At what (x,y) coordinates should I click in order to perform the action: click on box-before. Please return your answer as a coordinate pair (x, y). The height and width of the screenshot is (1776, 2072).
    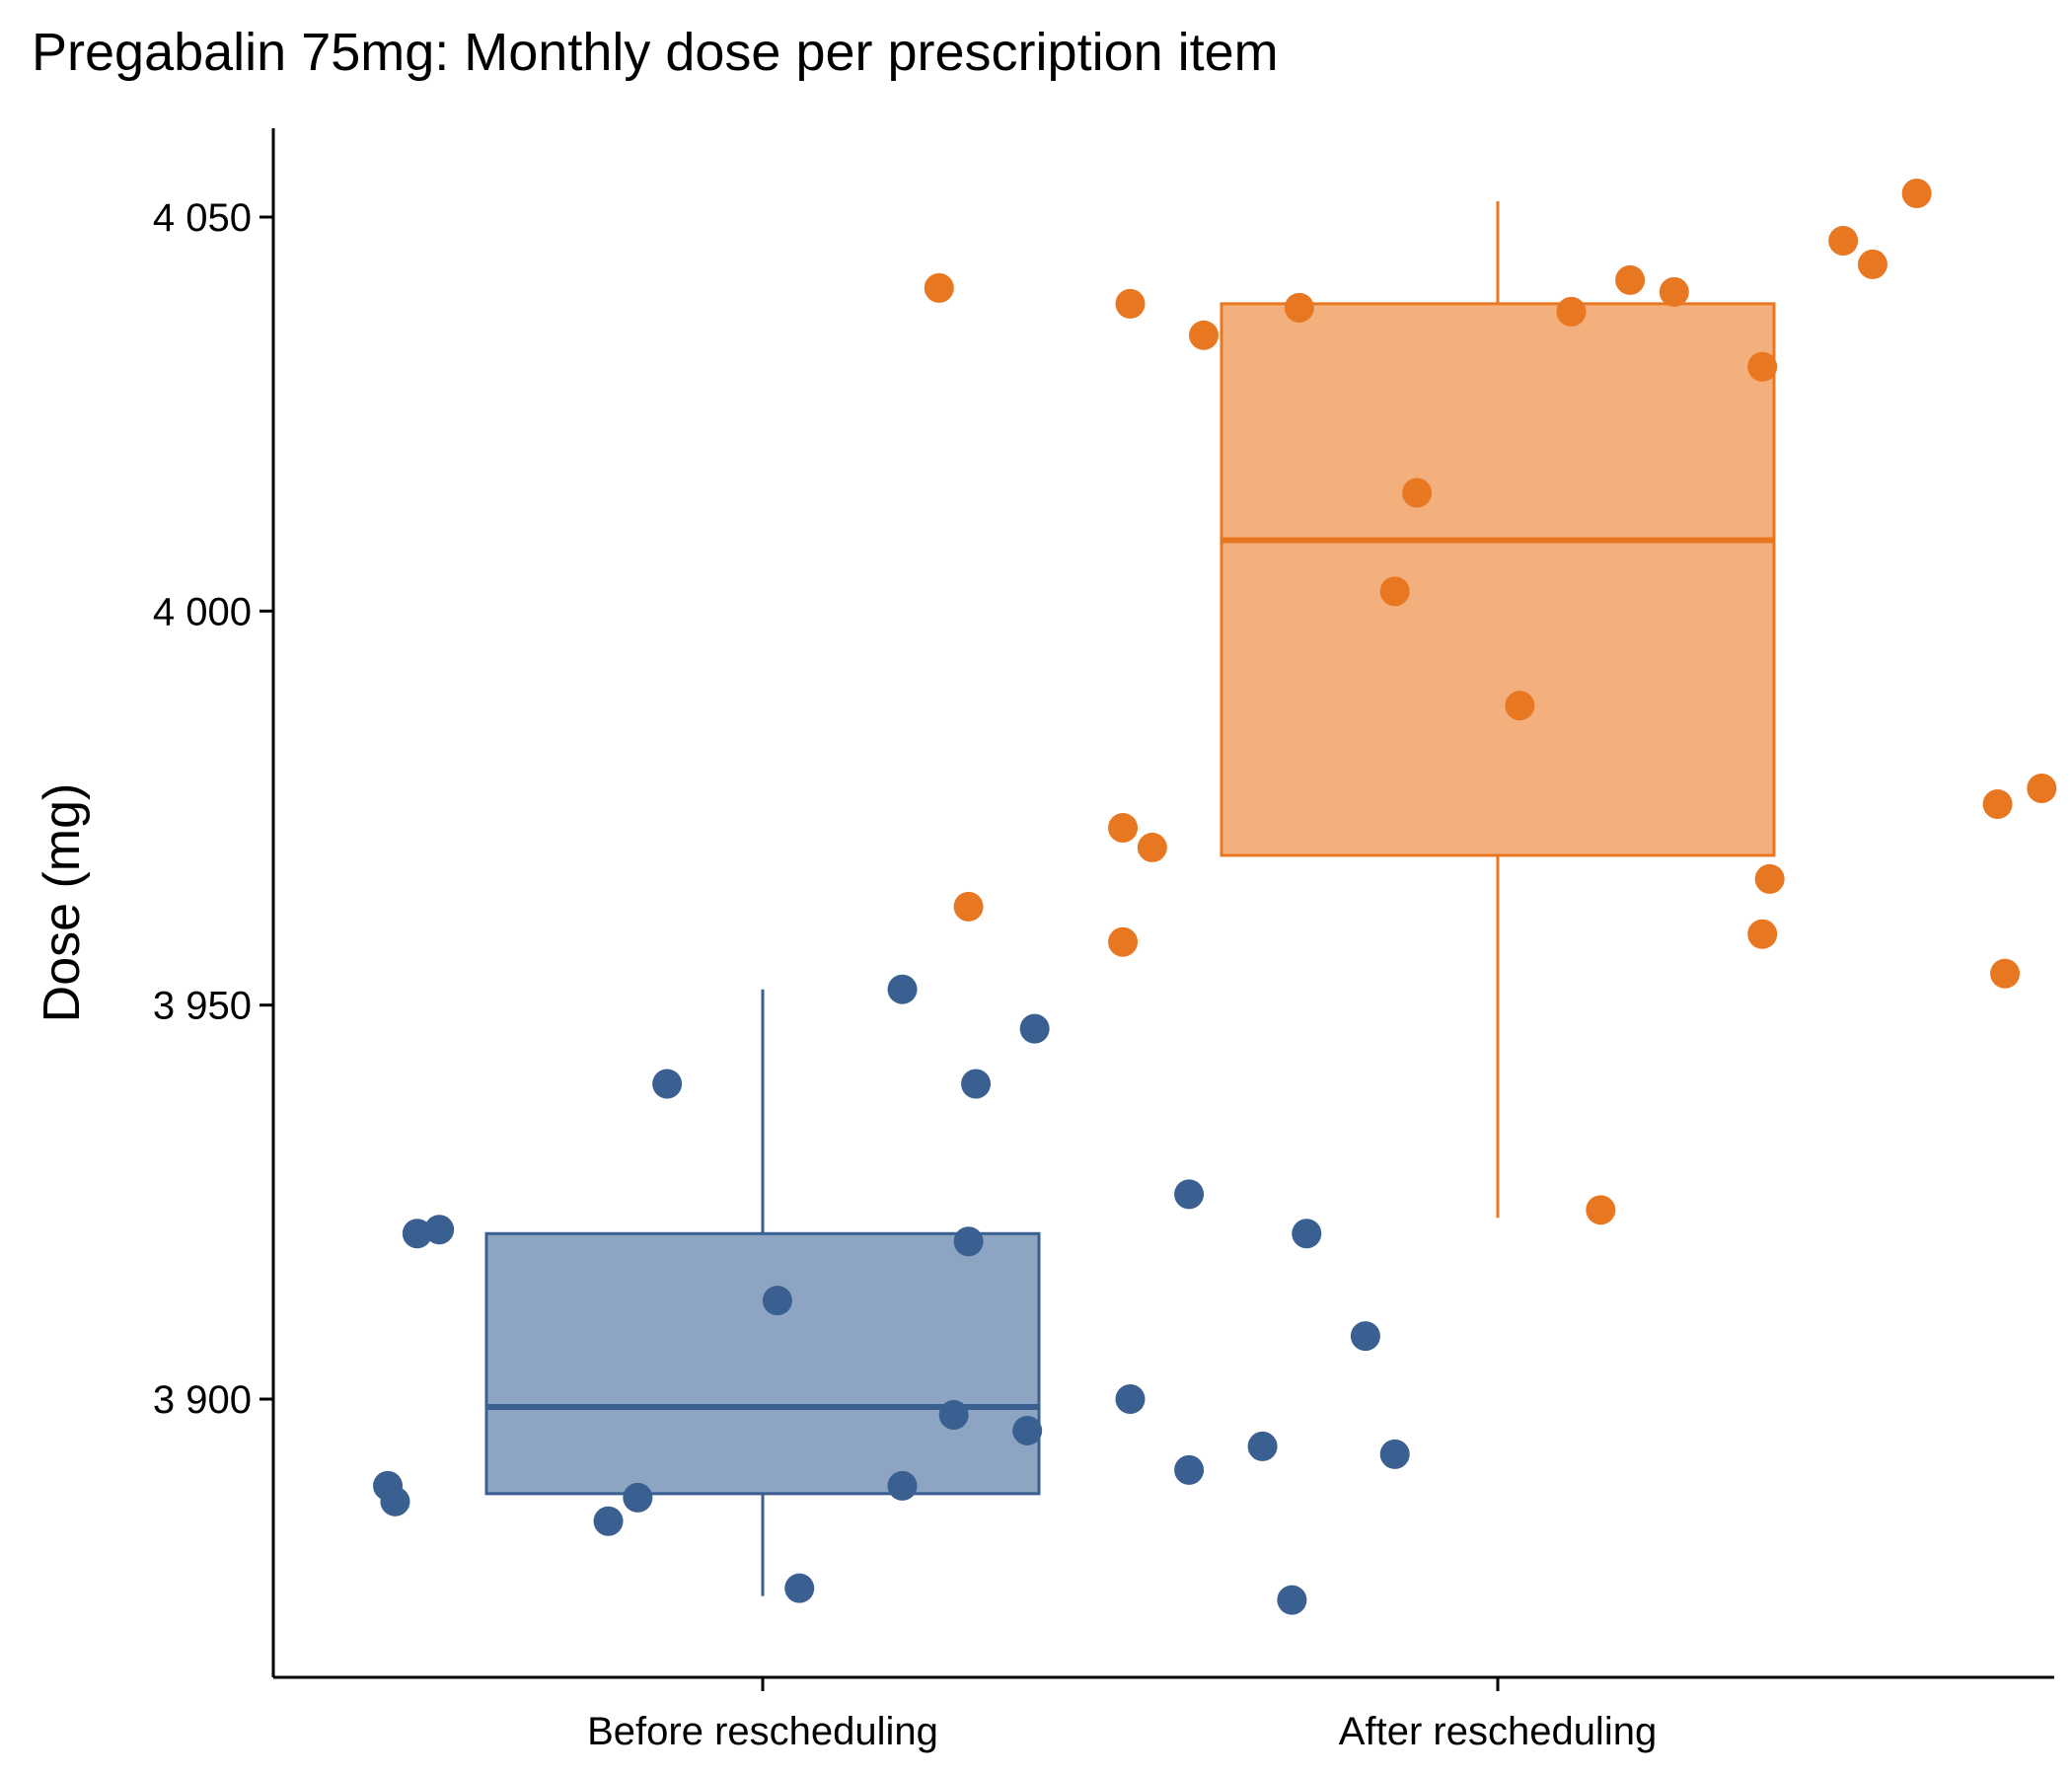
    Looking at the image, I should click on (762, 1292).